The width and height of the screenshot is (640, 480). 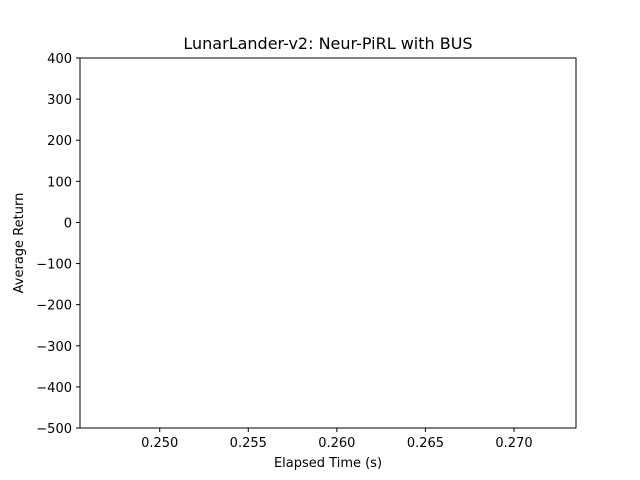 I want to click on x-tick-label: 0.270, so click(x=513, y=443).